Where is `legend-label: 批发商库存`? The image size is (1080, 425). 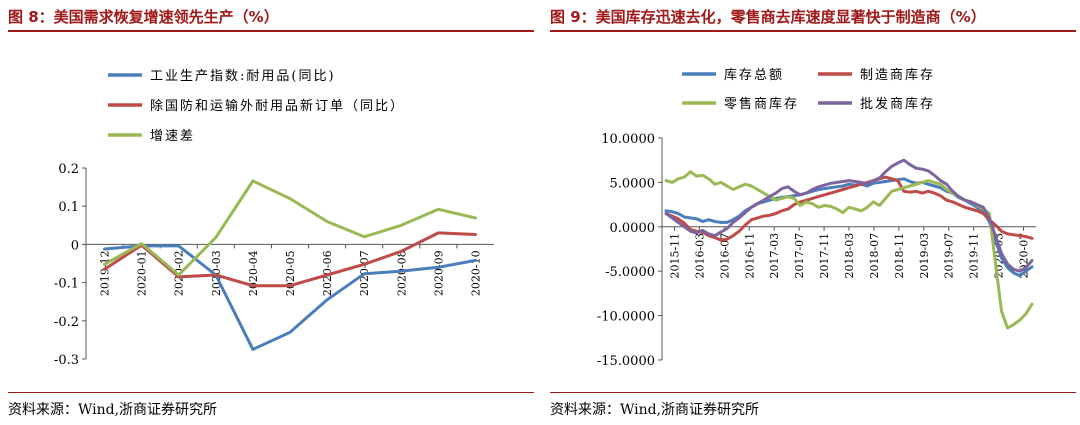
legend-label: 批发商库存 is located at coordinates (897, 104).